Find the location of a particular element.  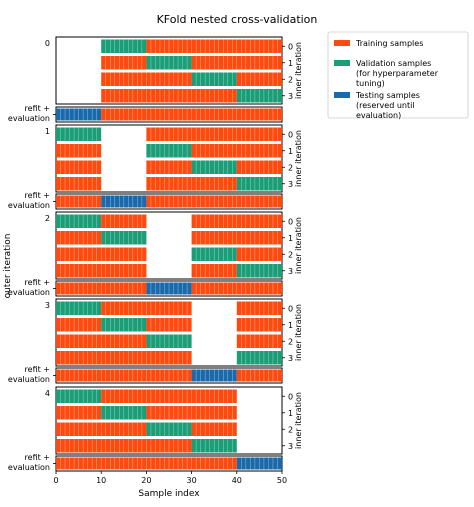

legend-swatch-test is located at coordinates (342, 95).